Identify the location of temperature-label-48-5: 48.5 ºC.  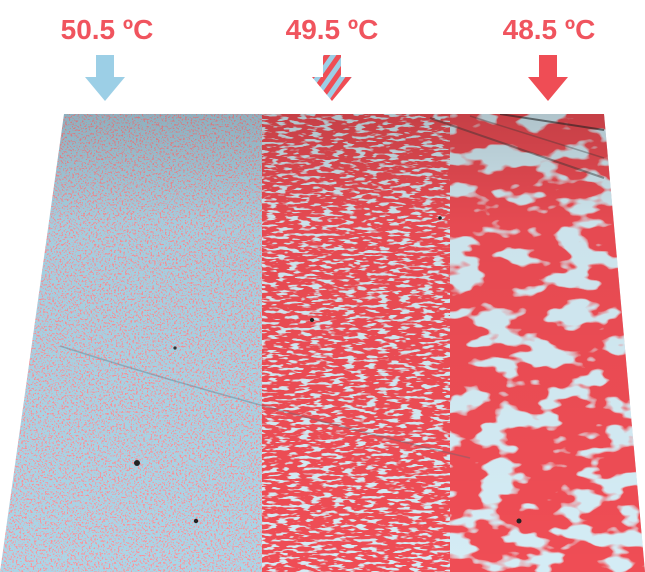
(549, 29).